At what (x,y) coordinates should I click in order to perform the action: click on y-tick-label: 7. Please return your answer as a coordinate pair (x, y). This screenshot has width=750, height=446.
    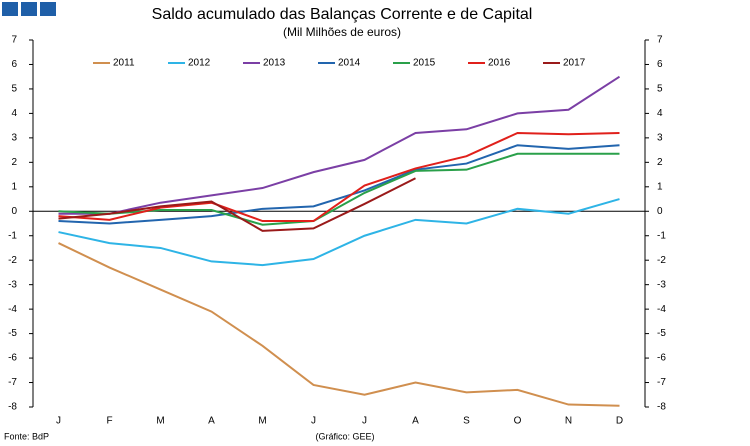
    Looking at the image, I should click on (14, 40).